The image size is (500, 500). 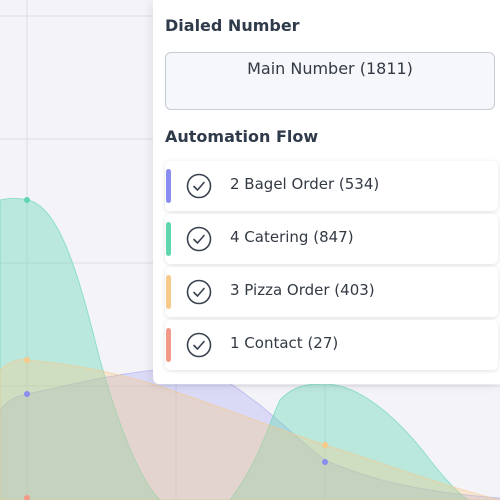 I want to click on flow-item-label: 1 Contact (27), so click(x=284, y=343).